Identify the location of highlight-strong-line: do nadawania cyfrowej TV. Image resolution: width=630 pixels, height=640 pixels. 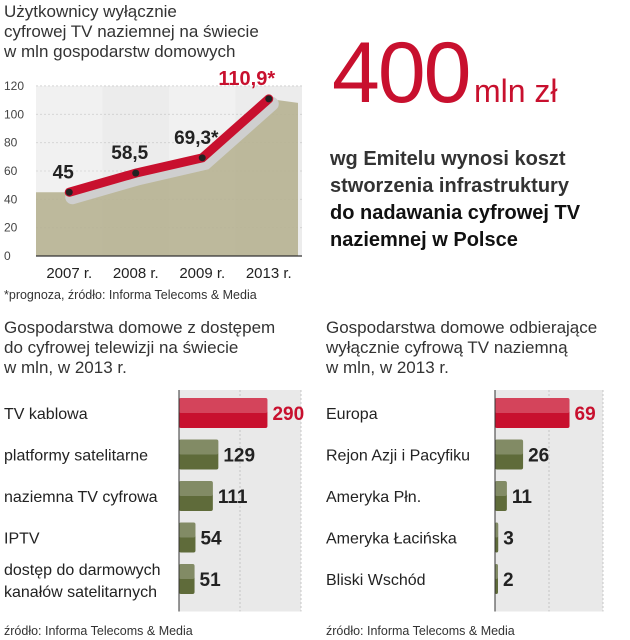
(455, 213).